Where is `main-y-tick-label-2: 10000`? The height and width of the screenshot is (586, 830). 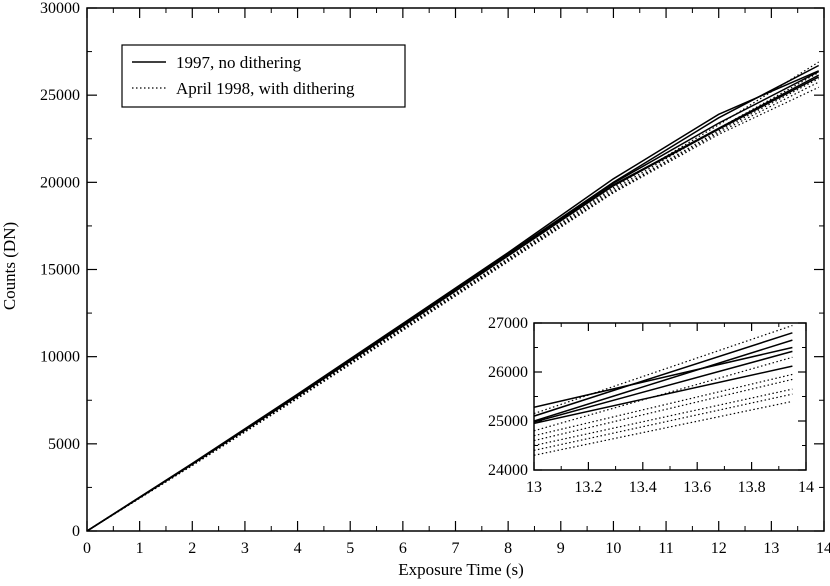
main-y-tick-label-2: 10000 is located at coordinates (60, 357).